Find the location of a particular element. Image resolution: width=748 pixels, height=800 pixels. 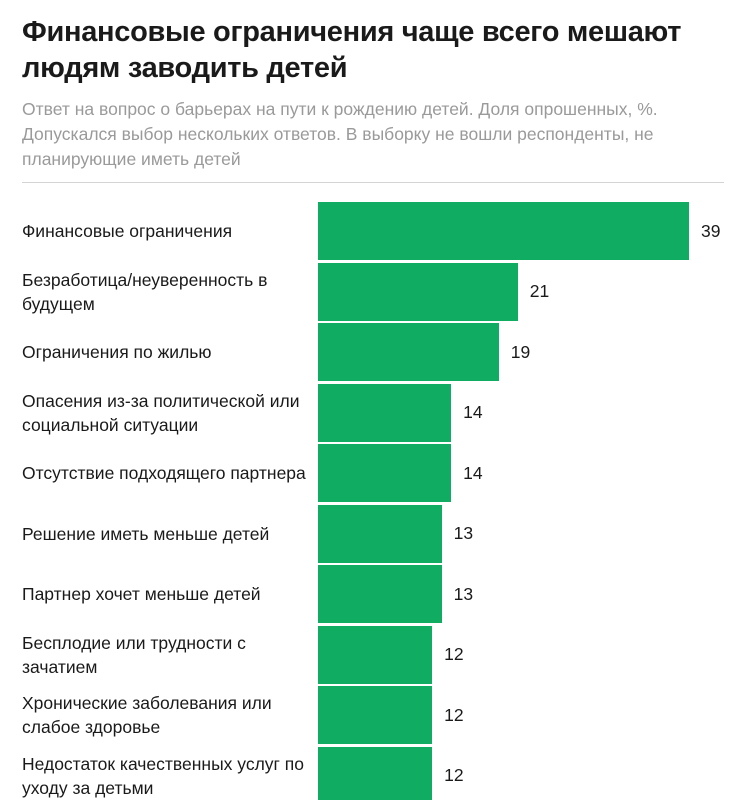

bar-row: Бесплодие или трудности с зачатием 12 is located at coordinates (374, 655).